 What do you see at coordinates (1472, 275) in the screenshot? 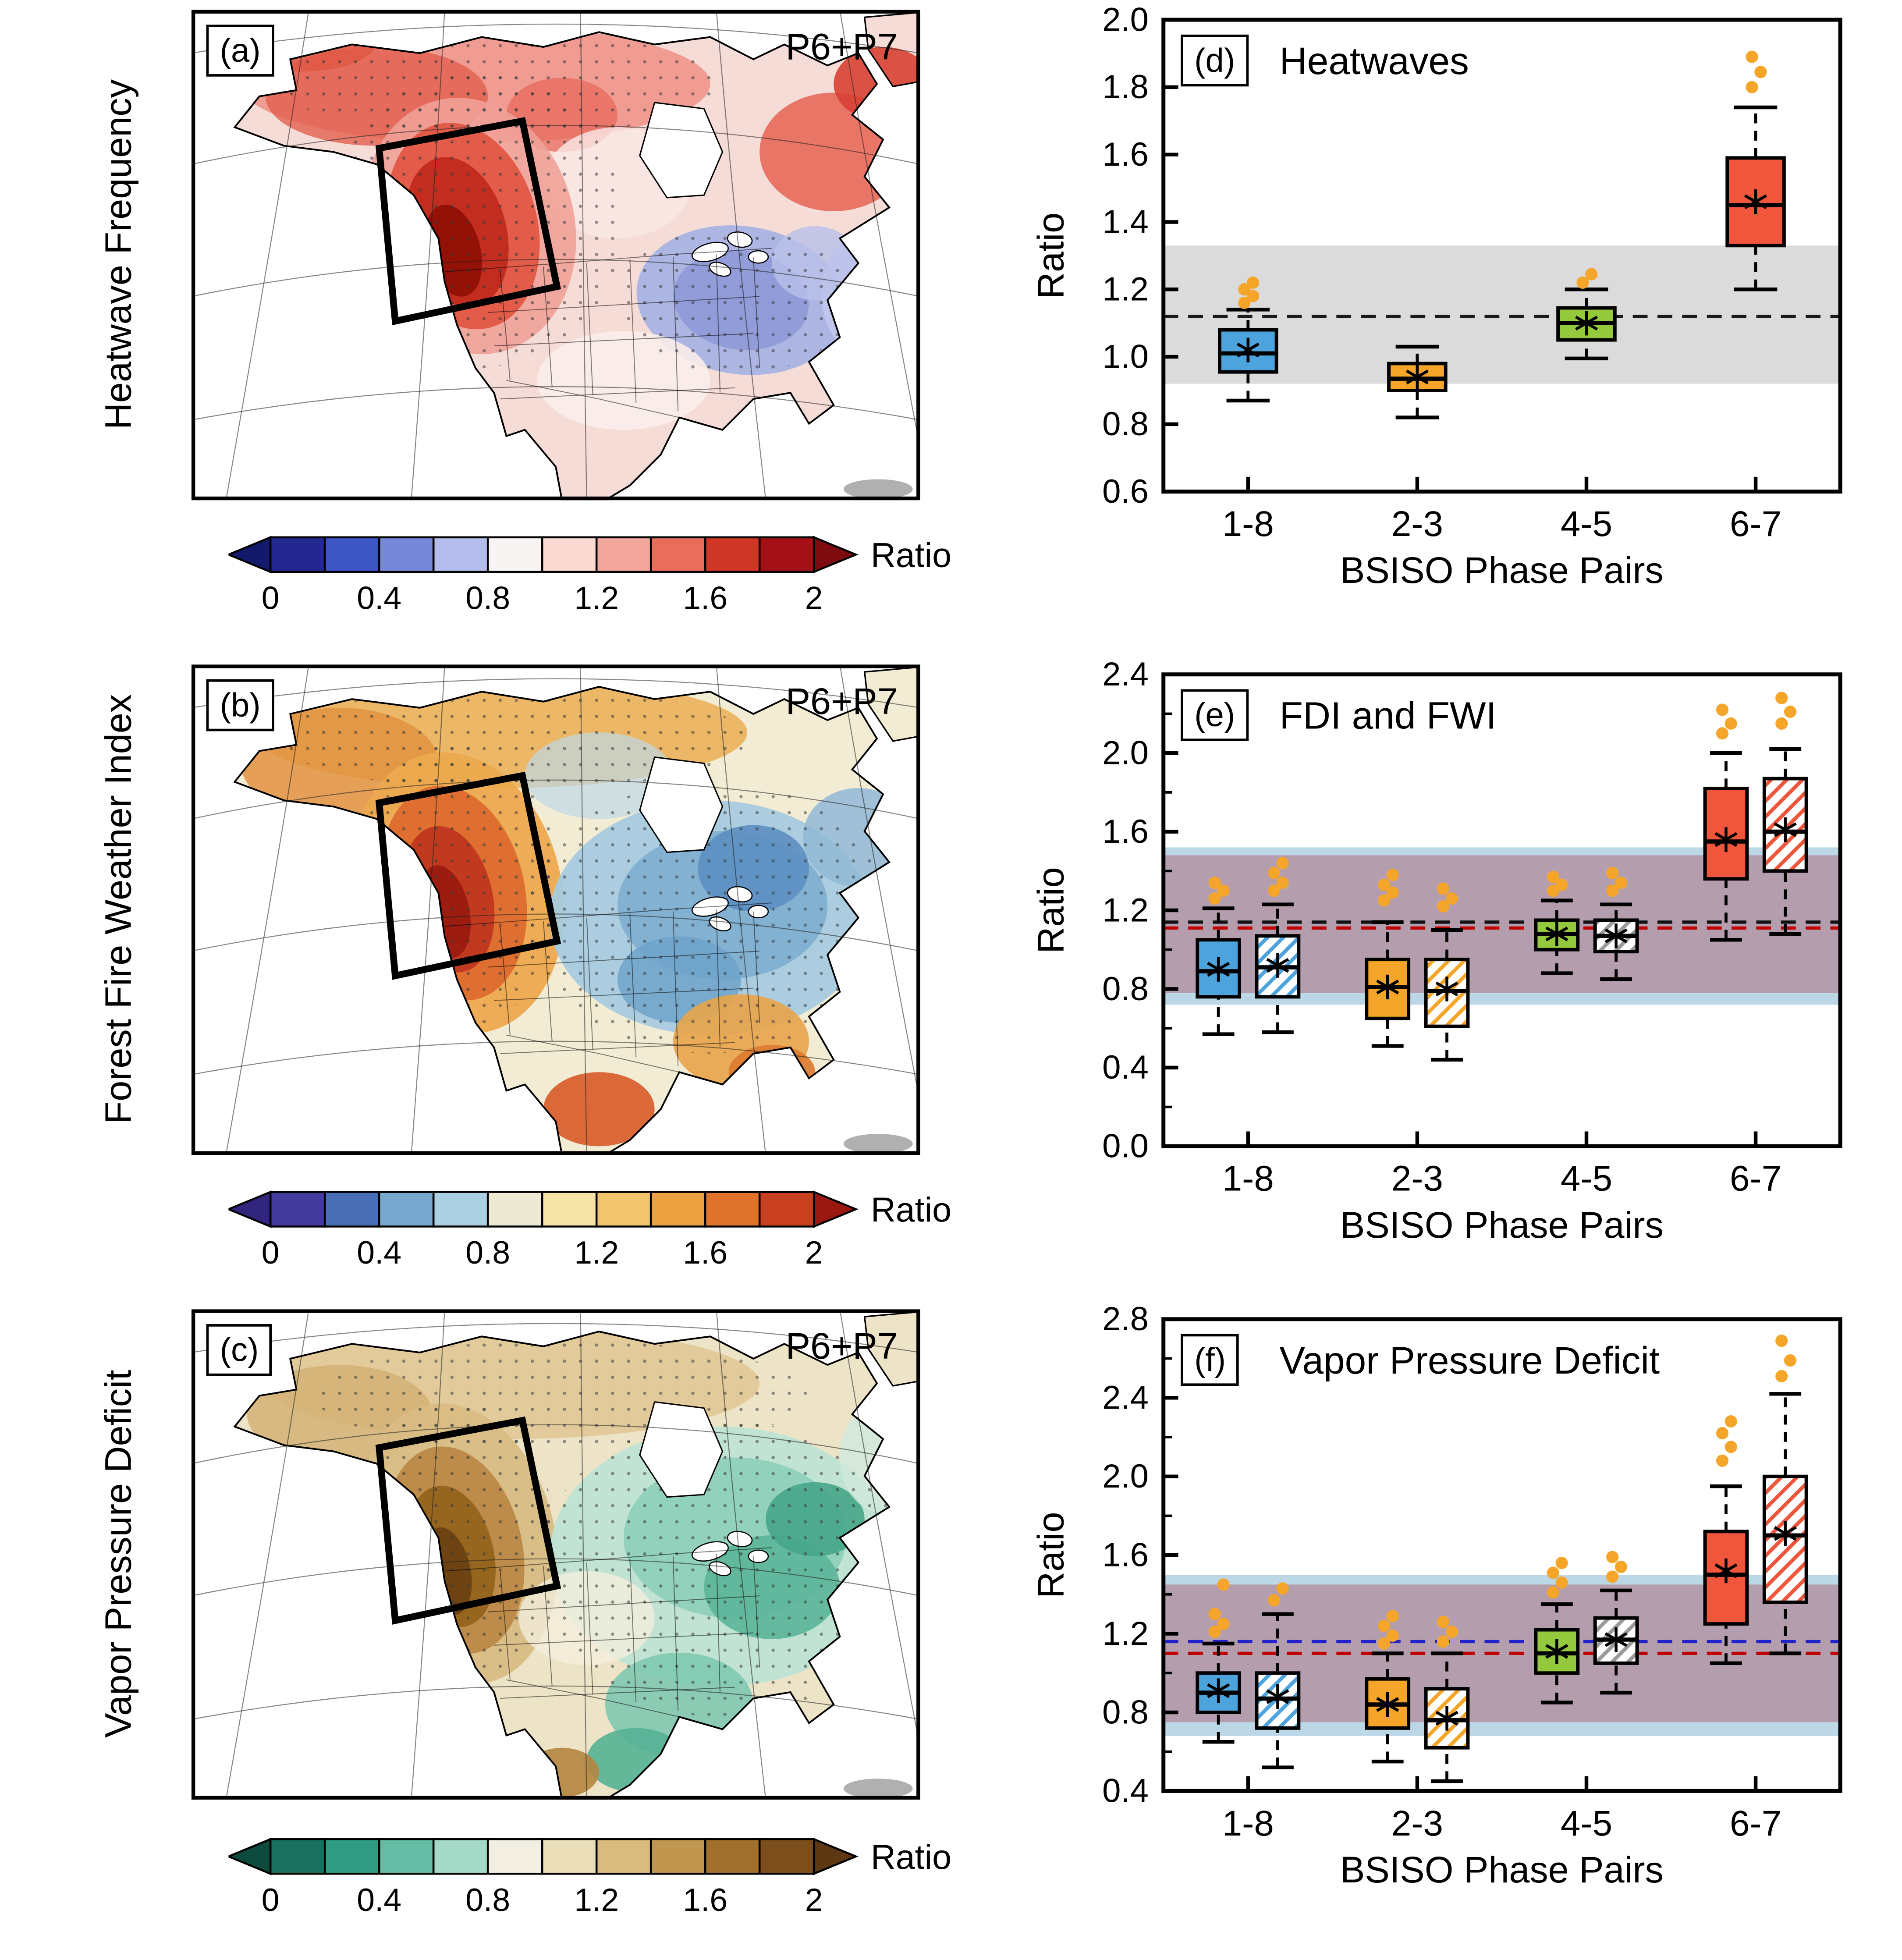
I see `boxplot-d-canvas: 0.6 0.8 1.0 1.2 1.4 1.6 1.8 2.0 1-8 2-3 4-5 6-7` at bounding box center [1472, 275].